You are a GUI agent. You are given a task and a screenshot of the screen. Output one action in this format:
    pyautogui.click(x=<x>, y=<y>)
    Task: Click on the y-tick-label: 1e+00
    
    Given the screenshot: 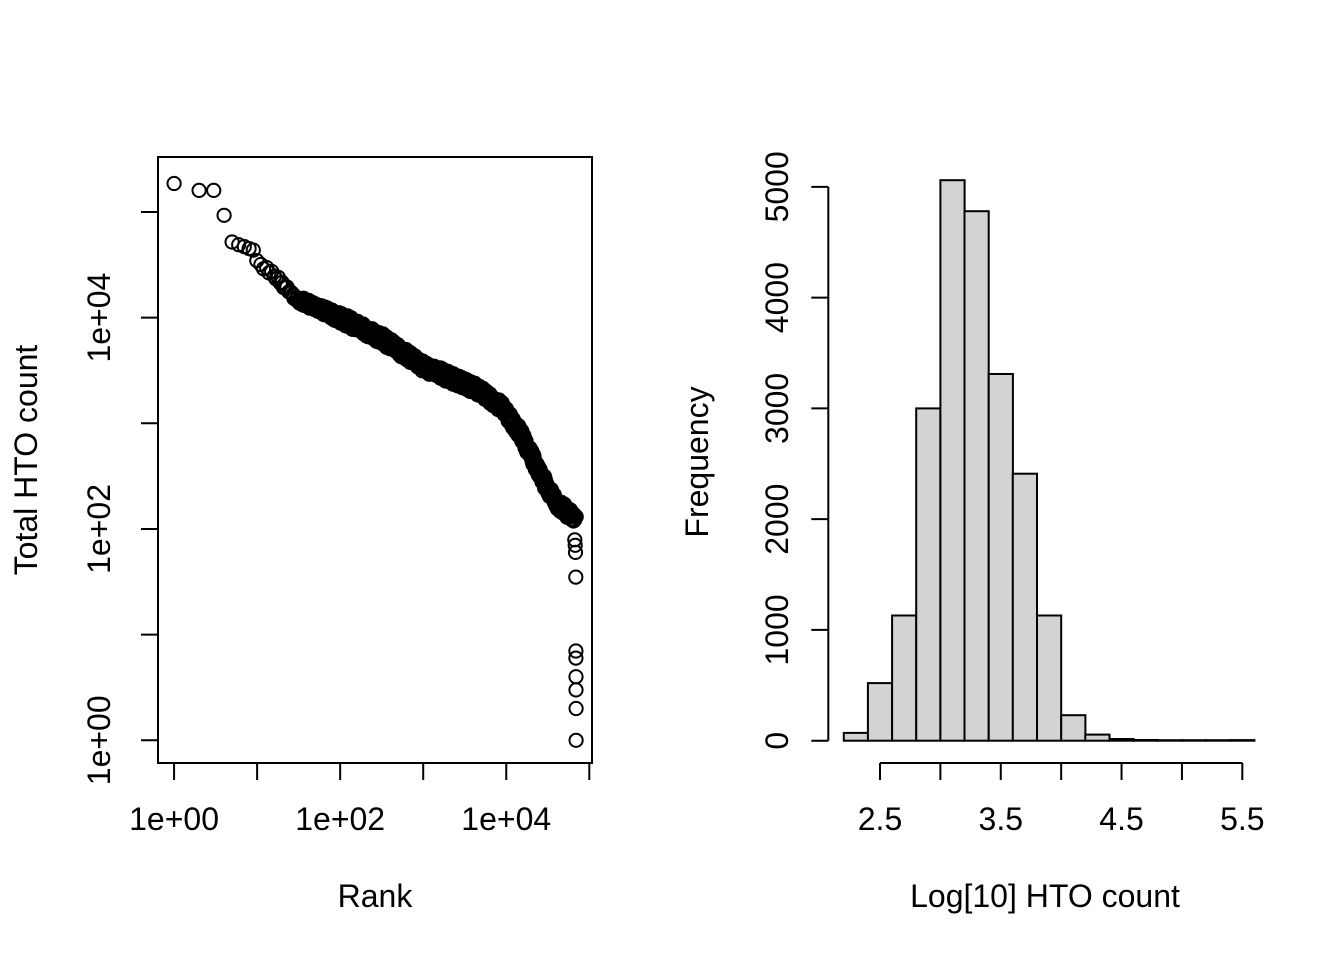 What is the action you would take?
    pyautogui.click(x=99, y=740)
    